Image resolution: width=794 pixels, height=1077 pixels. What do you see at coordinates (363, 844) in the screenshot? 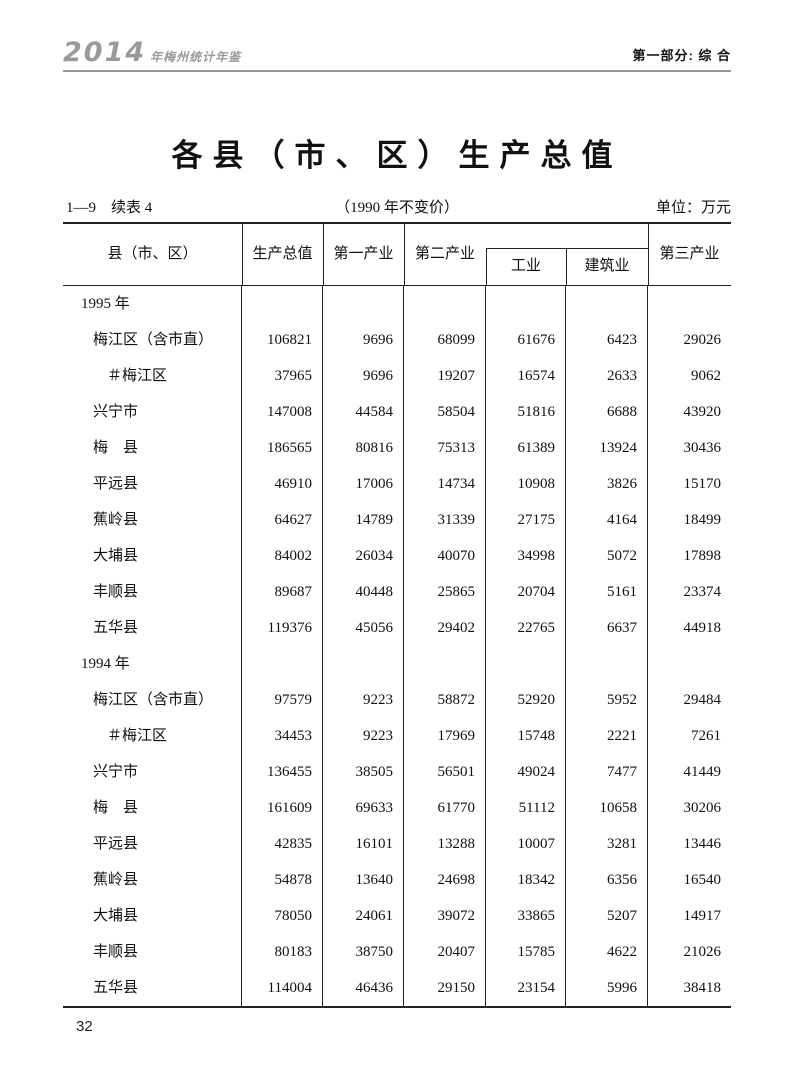
I see `value-cell: 16101` at bounding box center [363, 844].